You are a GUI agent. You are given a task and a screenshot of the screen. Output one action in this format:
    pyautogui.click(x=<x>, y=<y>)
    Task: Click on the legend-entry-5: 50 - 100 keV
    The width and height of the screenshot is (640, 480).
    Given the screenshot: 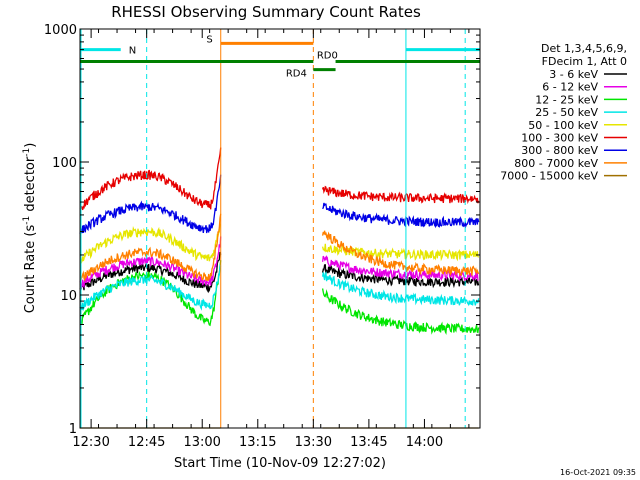 What is the action you would take?
    pyautogui.click(x=563, y=125)
    